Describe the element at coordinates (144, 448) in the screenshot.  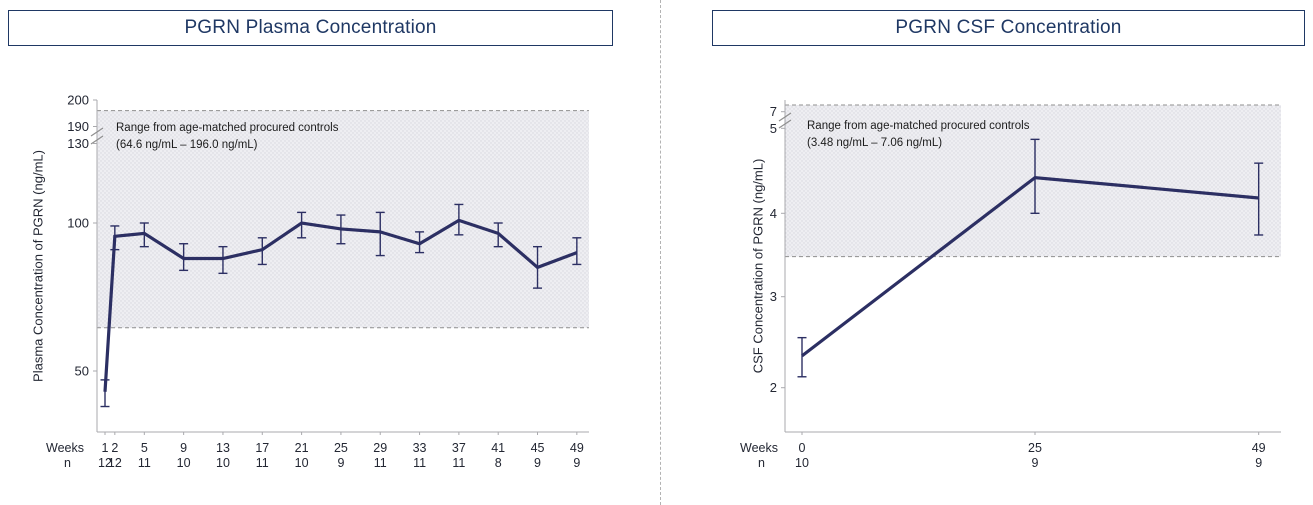
I see `week-tick-label: 5` at that location.